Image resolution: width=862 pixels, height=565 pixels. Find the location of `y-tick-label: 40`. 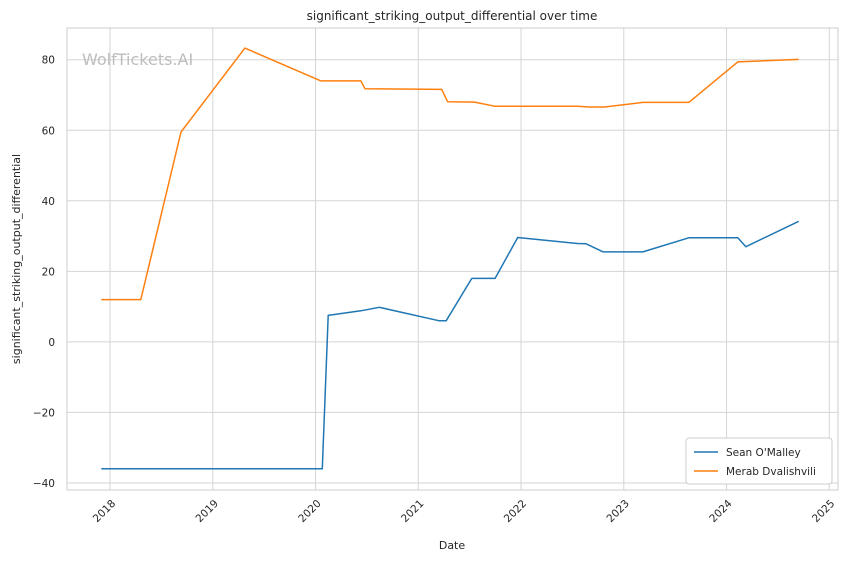

y-tick-label: 40 is located at coordinates (48, 202).